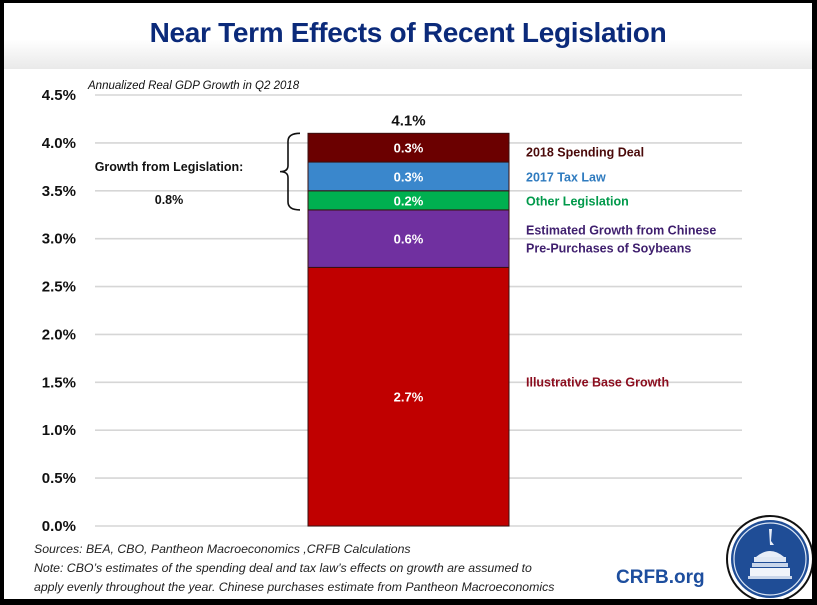  I want to click on legend-label: Illustrative Base Growth, so click(597, 382).